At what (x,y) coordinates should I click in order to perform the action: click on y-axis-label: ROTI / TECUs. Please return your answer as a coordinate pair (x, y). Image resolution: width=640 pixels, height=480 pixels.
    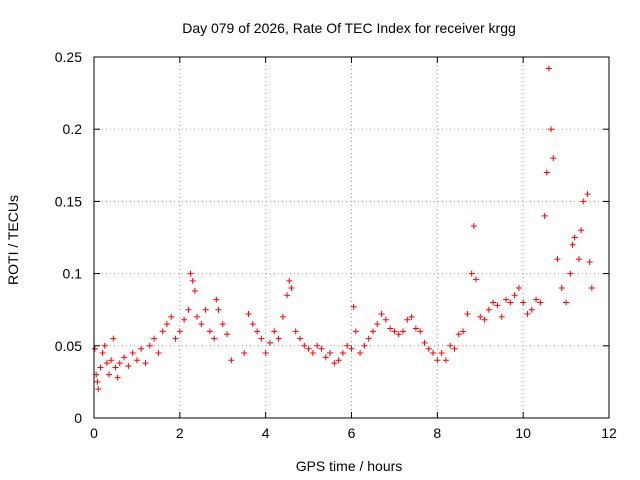
    Looking at the image, I should click on (13, 240).